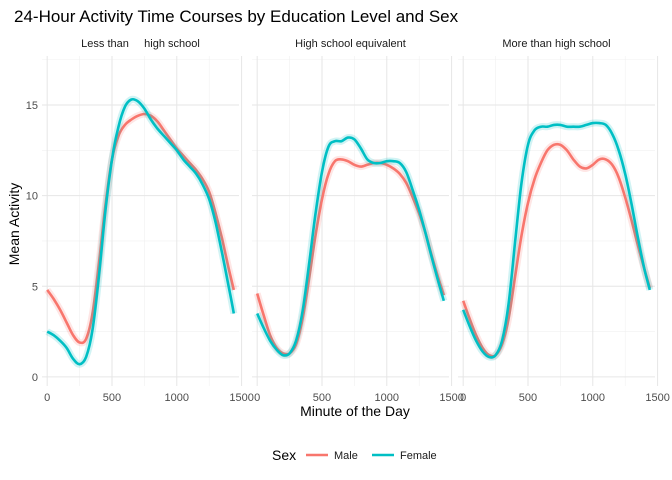  What do you see at coordinates (32, 106) in the screenshot?
I see `y-tick-label: 15` at bounding box center [32, 106].